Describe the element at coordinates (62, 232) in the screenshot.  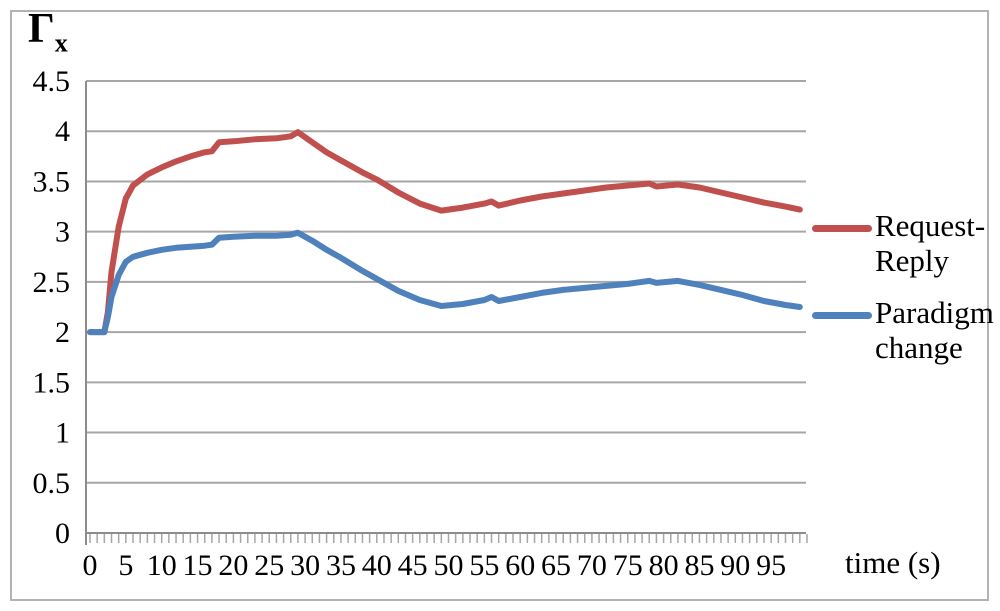
I see `y-tick-label: 3` at that location.